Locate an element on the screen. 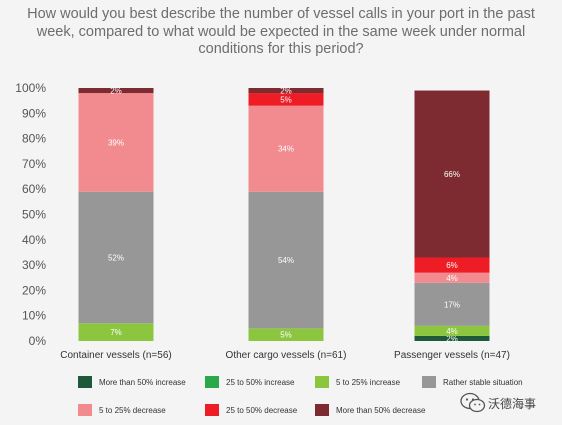 This screenshot has width=562, height=425. legend-label: More than 50% increase is located at coordinates (142, 382).